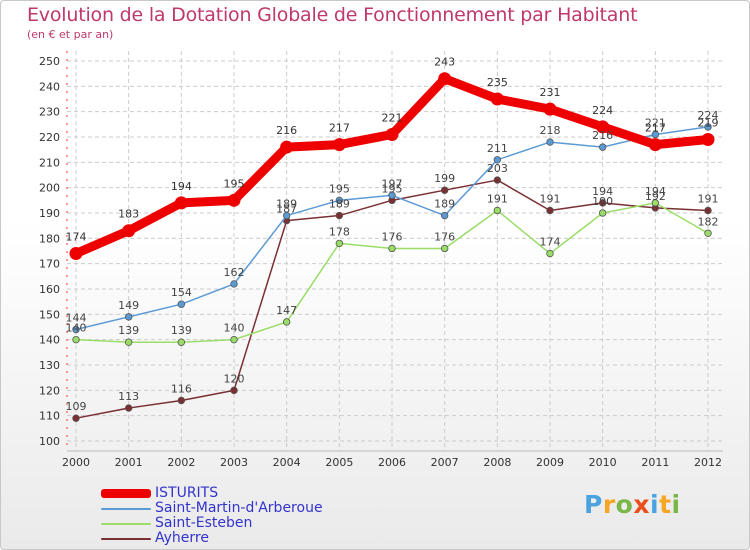  I want to click on x-tick-label: 2006, so click(392, 462).